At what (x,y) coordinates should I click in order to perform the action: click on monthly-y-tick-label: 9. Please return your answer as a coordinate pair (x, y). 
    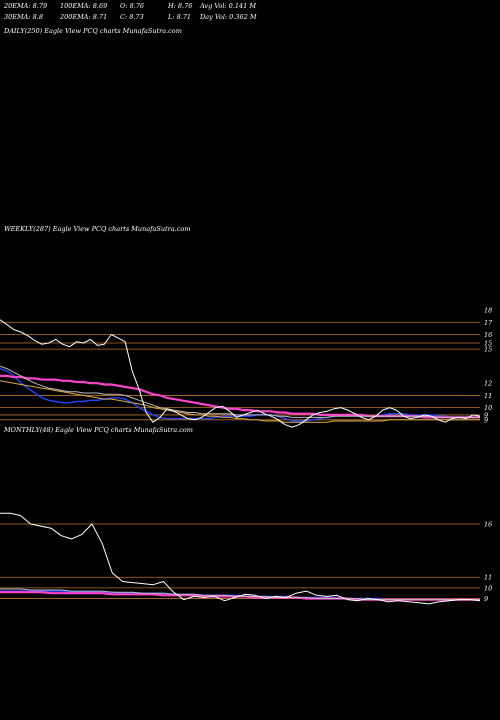
    Looking at the image, I should click on (486, 599).